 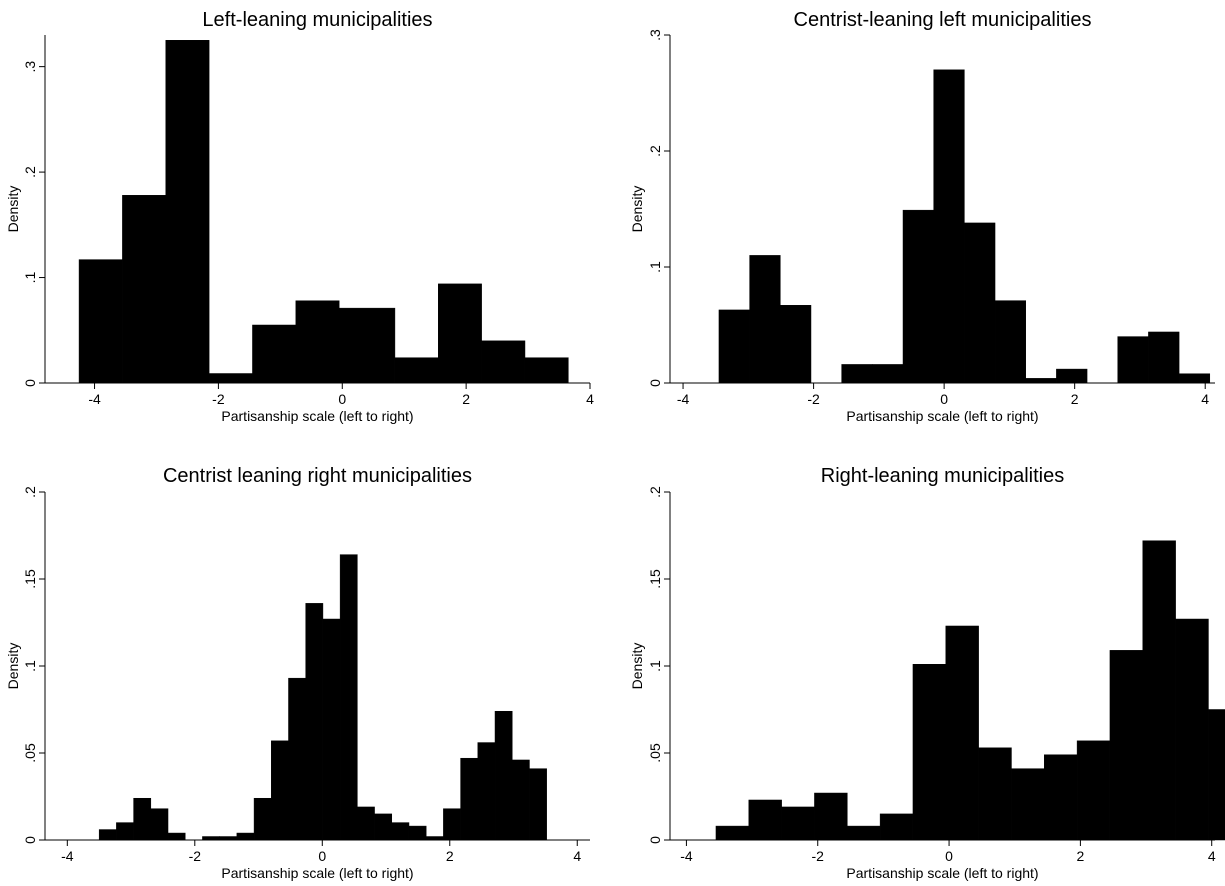 I want to click on y-tick-label: .15, so click(x=30, y=579).